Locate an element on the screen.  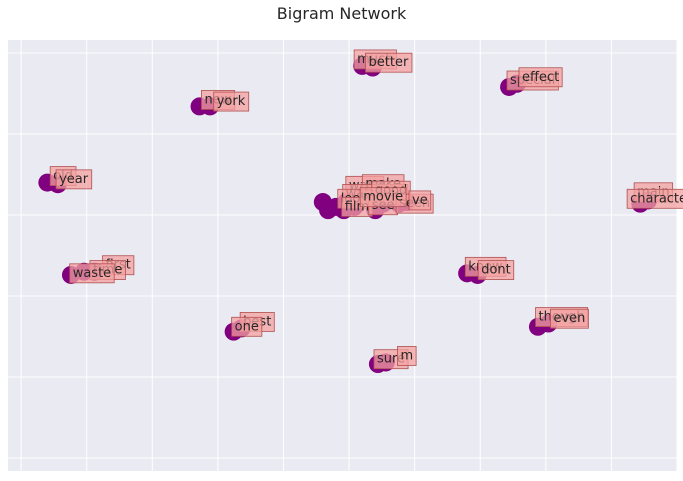
node-label: better is located at coordinates (389, 62).